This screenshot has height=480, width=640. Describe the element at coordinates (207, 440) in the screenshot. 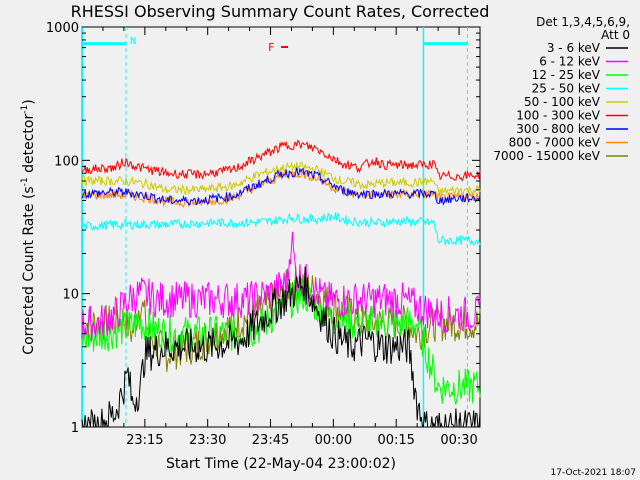

I see `x-tick-label: 23:30` at that location.